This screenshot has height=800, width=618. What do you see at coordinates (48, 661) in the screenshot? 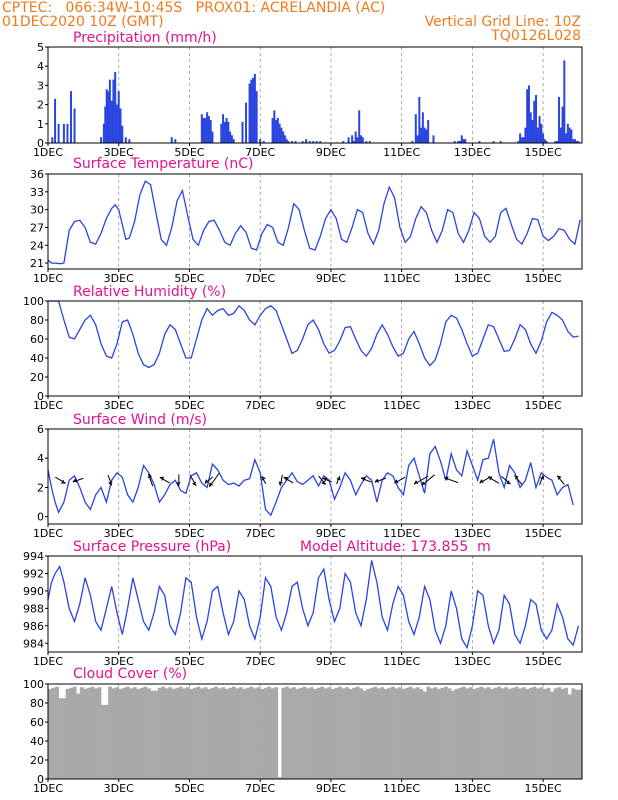
I see `x-tick-label: 1DEC` at bounding box center [48, 661].